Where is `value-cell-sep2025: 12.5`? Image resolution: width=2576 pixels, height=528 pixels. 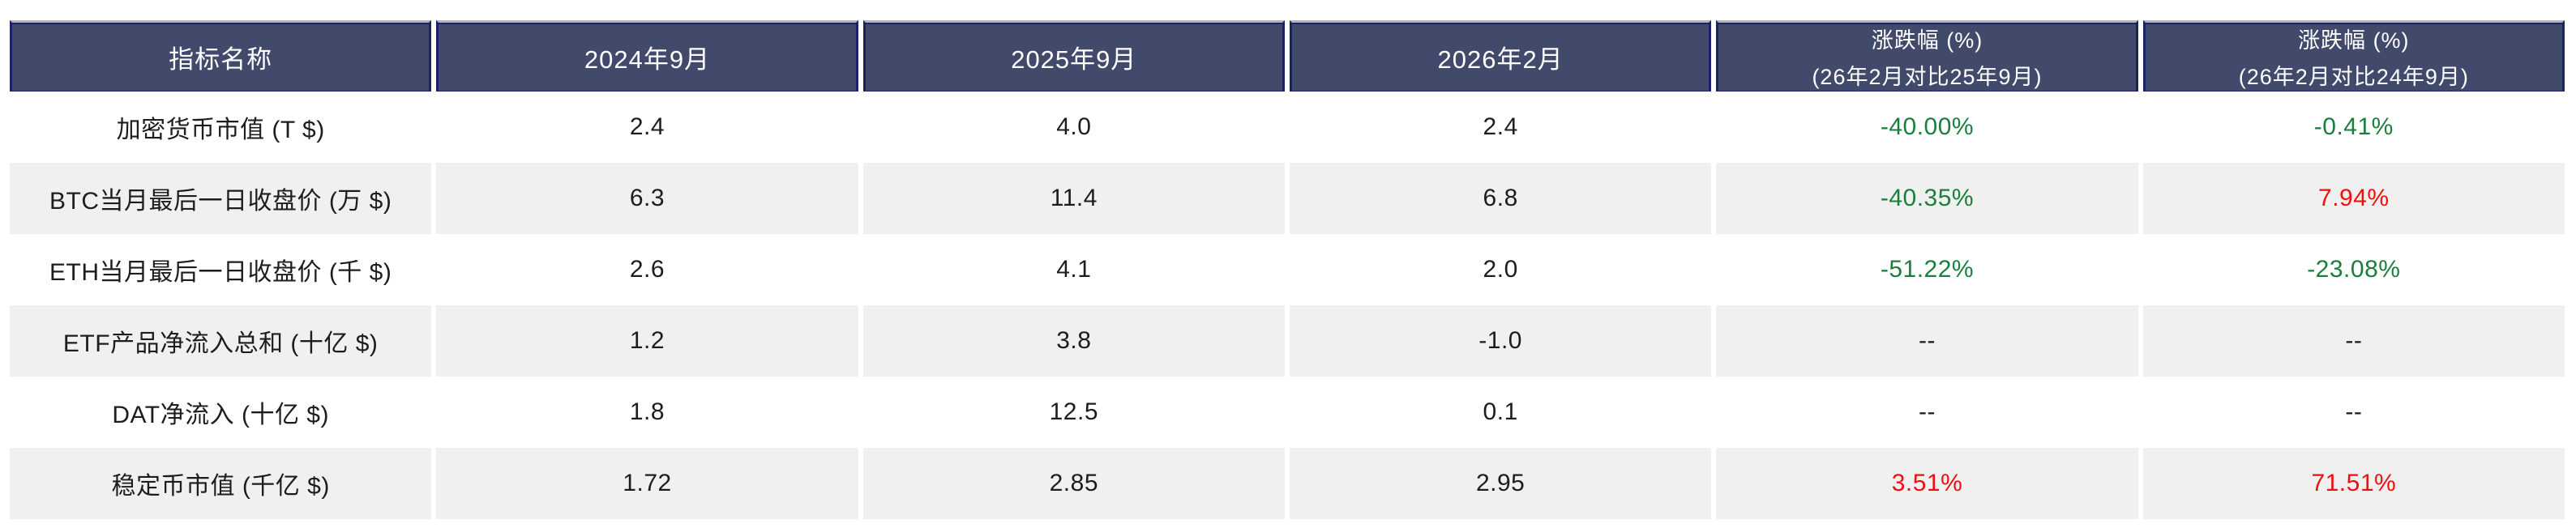 value-cell-sep2025: 12.5 is located at coordinates (1073, 412).